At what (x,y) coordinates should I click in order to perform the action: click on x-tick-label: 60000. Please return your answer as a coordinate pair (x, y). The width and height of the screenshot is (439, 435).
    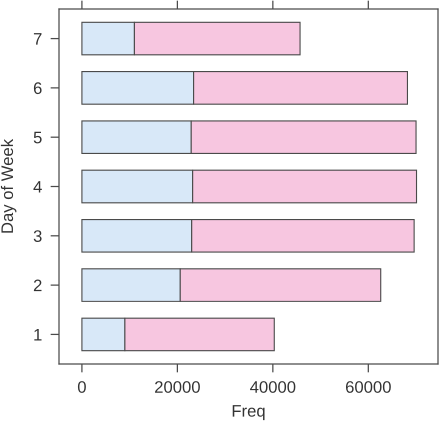
    Looking at the image, I should click on (368, 387).